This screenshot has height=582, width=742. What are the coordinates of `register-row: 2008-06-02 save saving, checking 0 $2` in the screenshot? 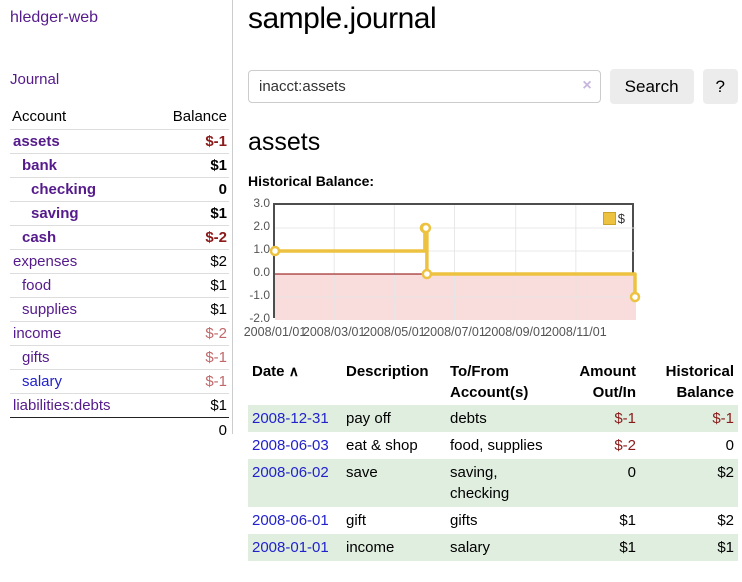 It's located at (493, 483).